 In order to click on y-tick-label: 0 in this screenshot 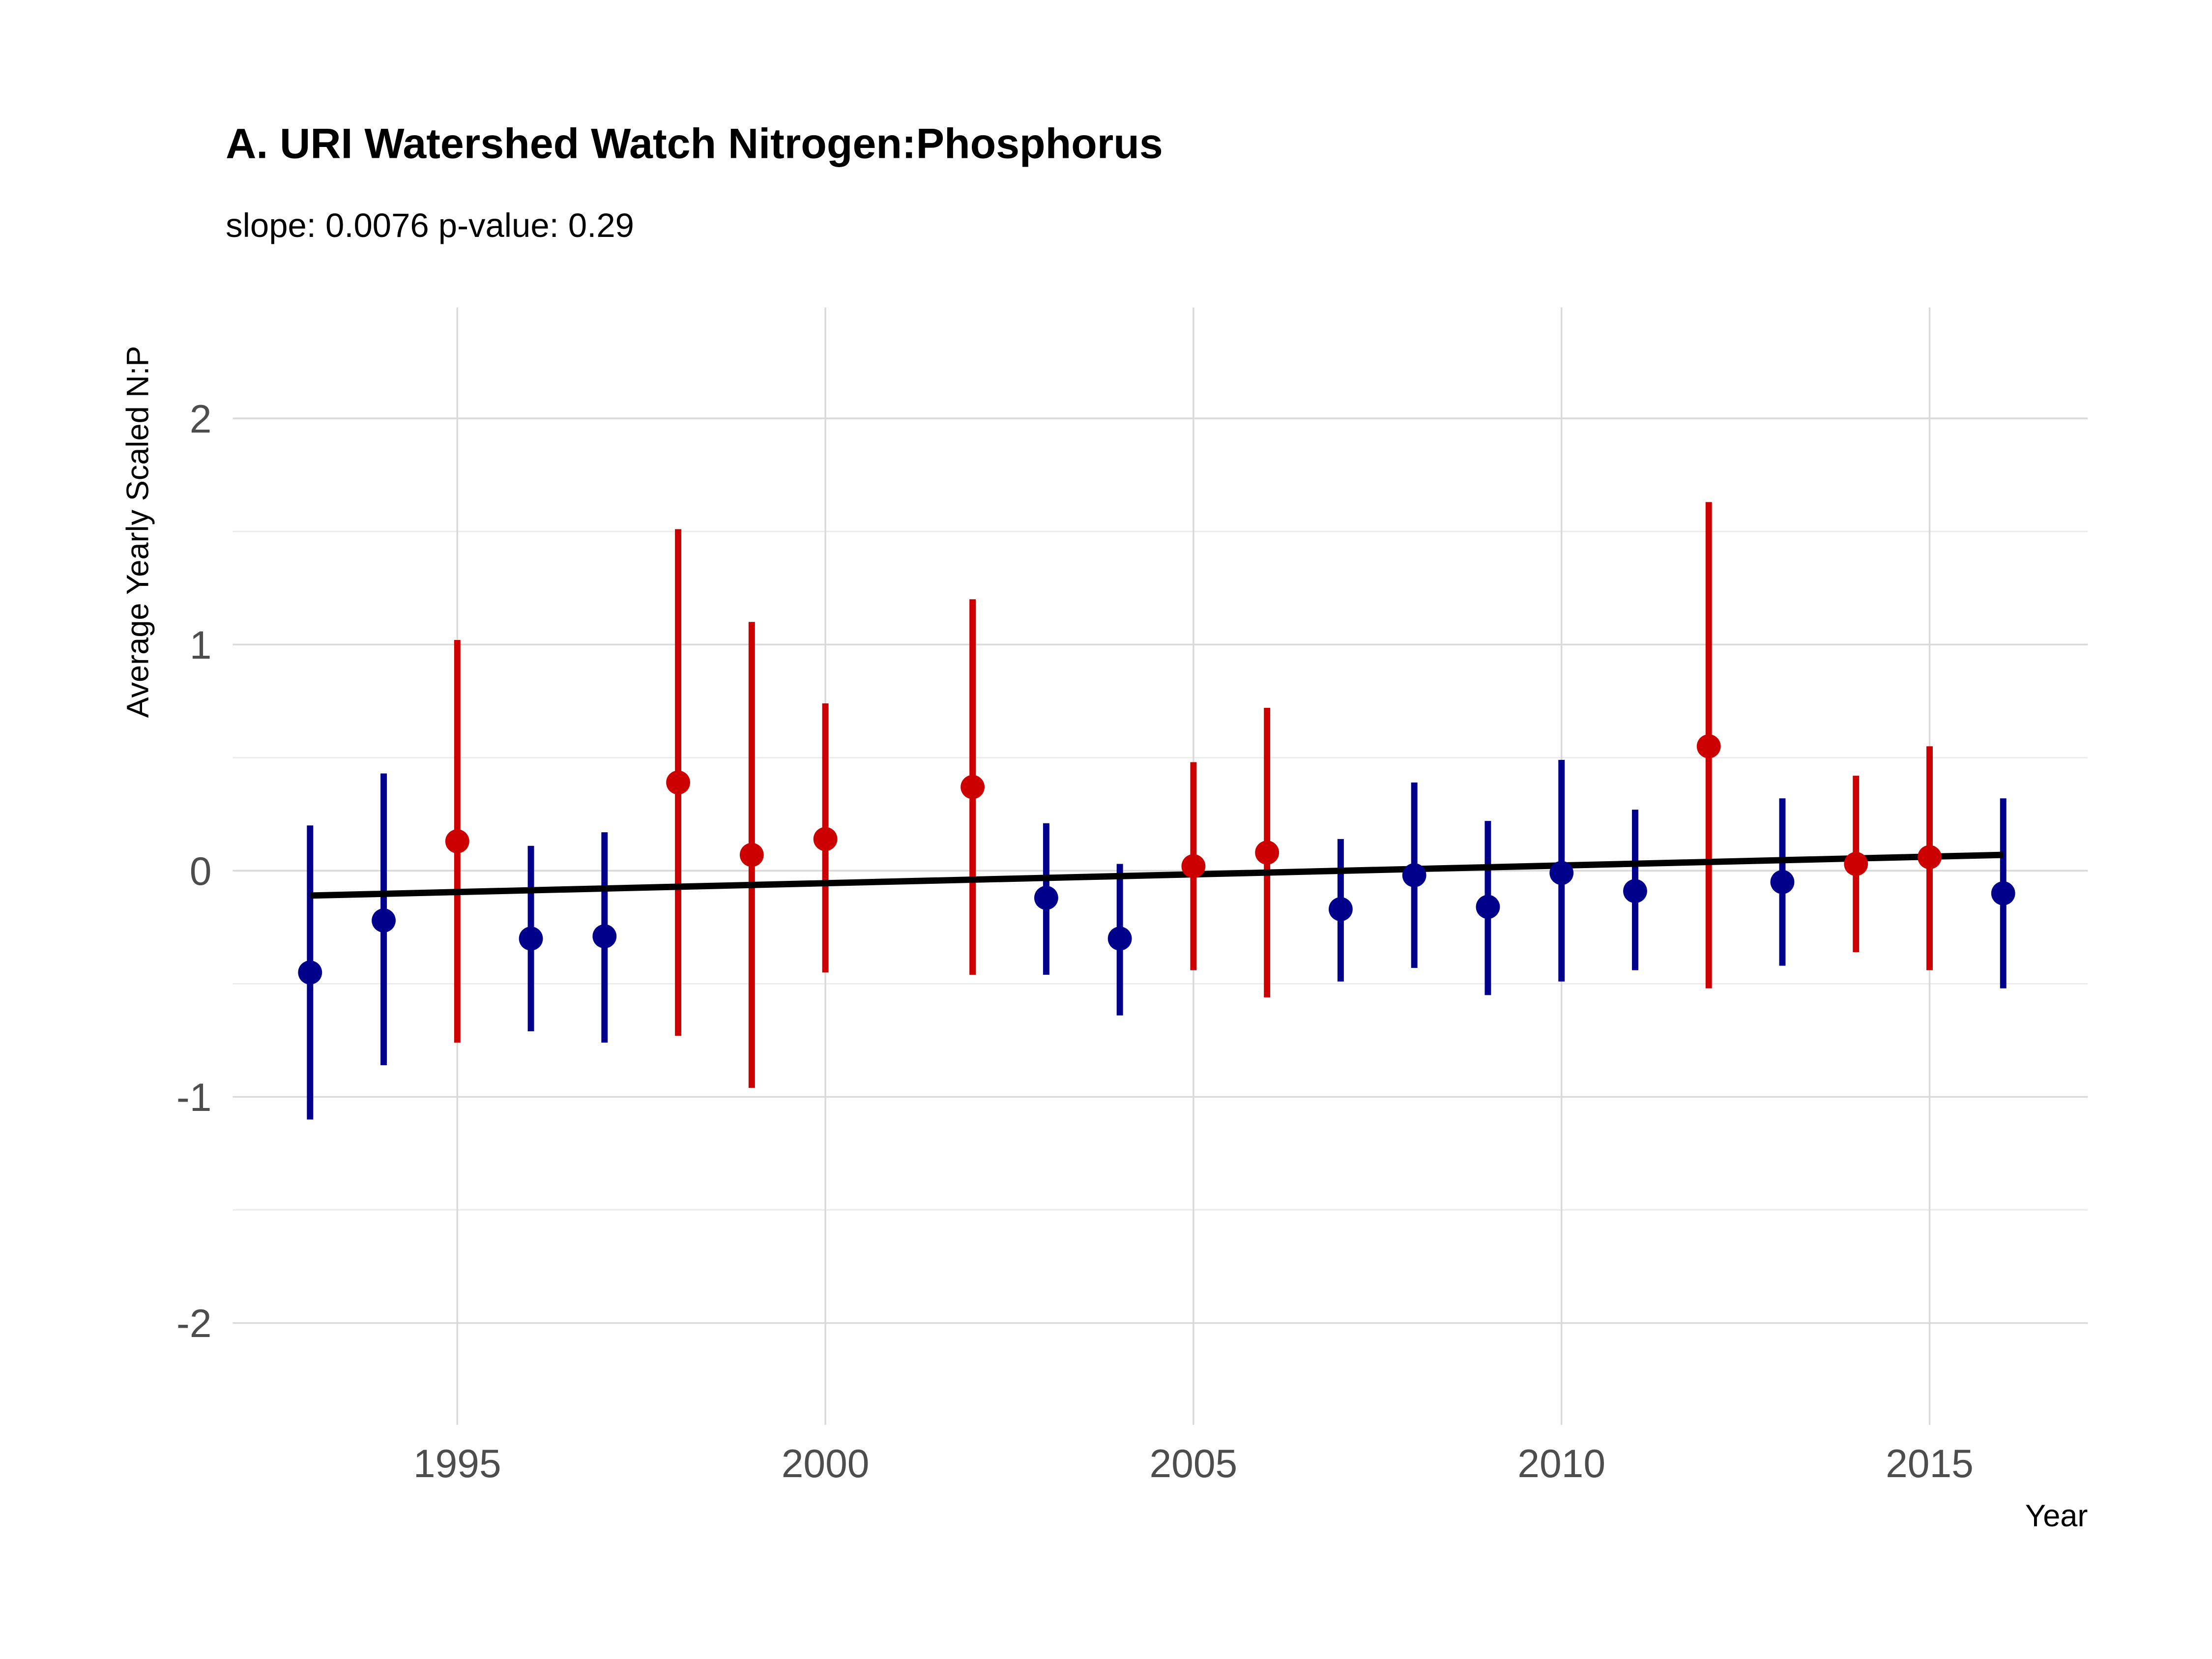, I will do `click(201, 872)`.